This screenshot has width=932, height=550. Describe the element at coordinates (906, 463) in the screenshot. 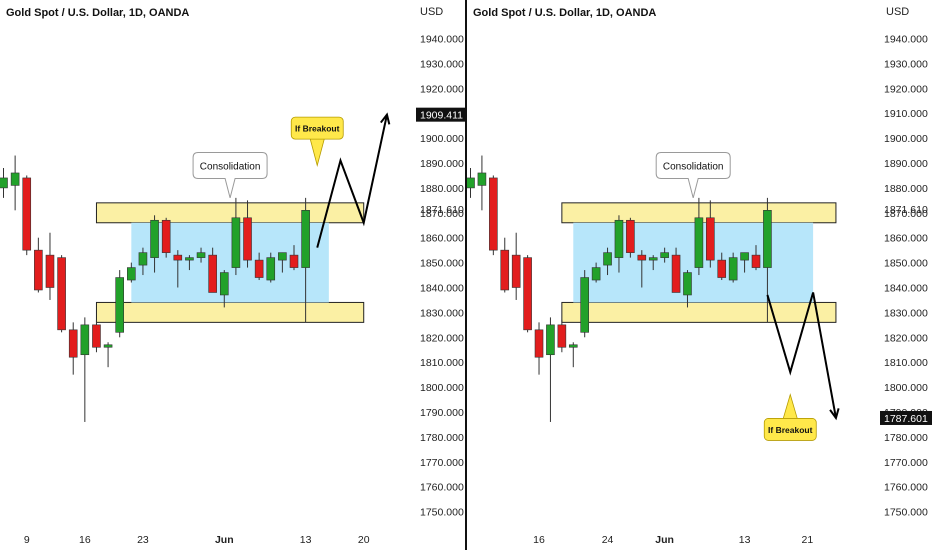

I see `right-y-tick-label: 1770.000` at that location.